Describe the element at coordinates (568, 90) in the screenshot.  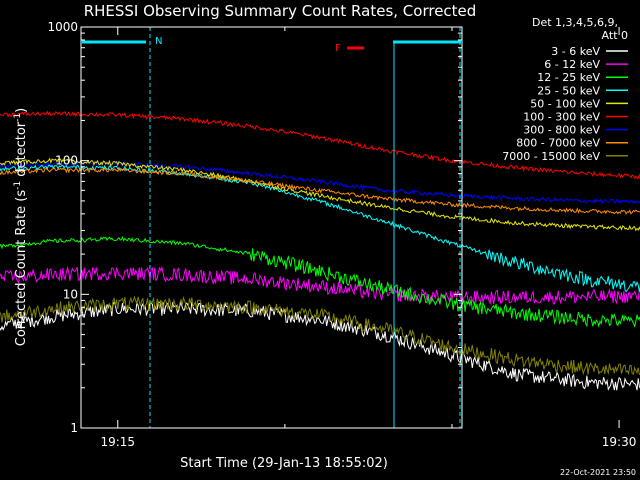
I see `legend-label-4: 25 - 50 keV` at that location.